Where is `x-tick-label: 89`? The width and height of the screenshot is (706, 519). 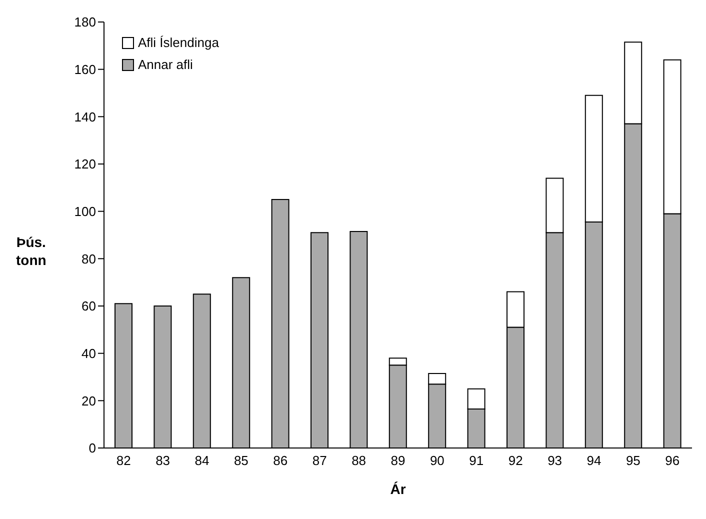 x-tick-label: 89 is located at coordinates (398, 460).